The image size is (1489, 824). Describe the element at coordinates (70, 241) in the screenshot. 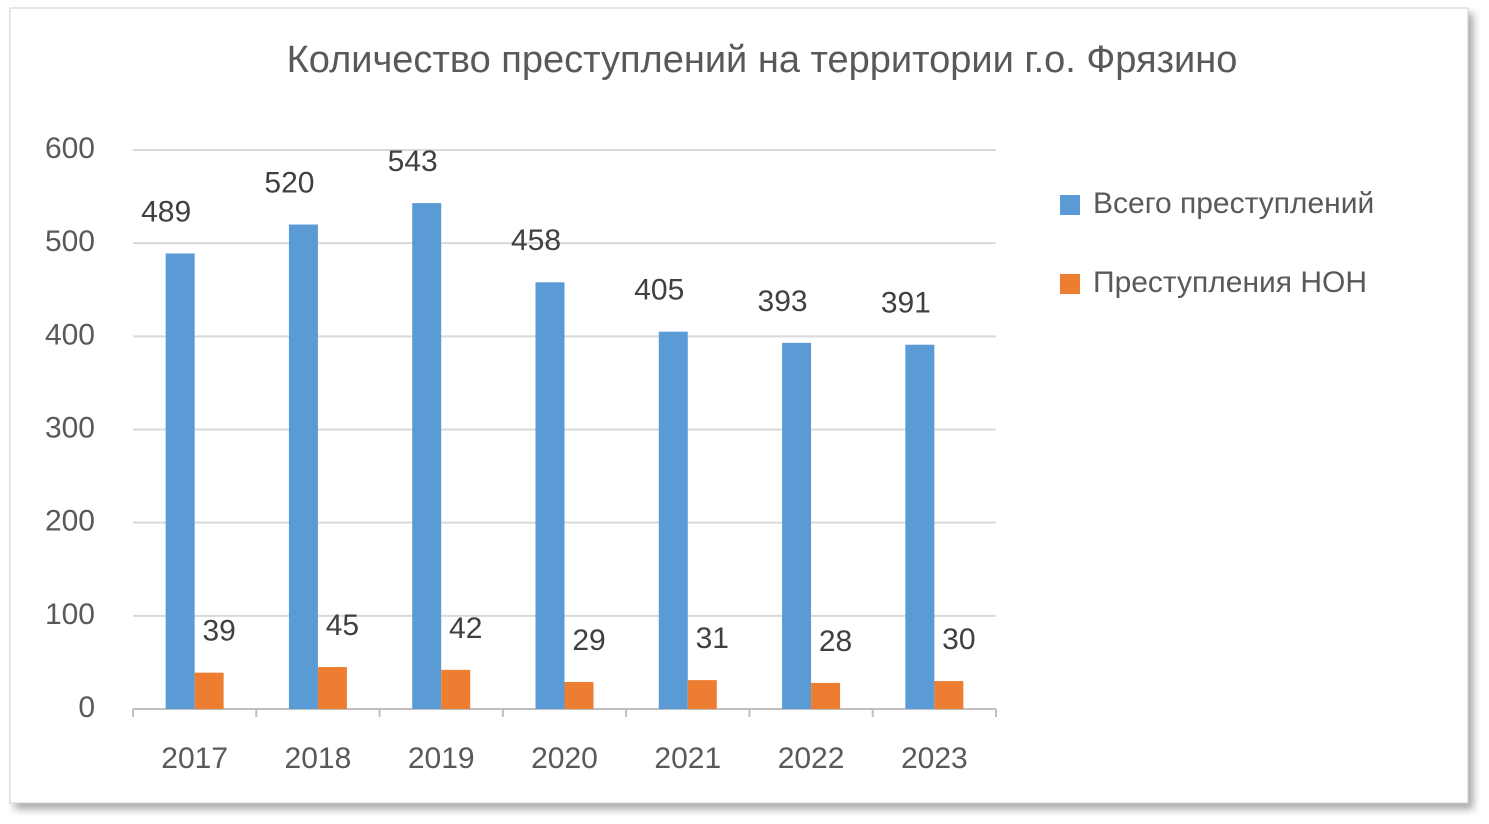

I see `y-tick-label: 500` at that location.